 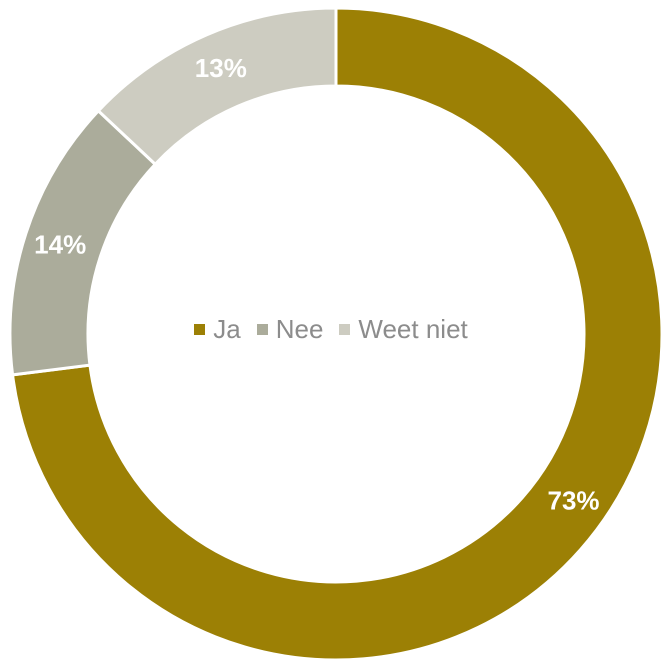 I want to click on legend-item-ja: Ja, so click(x=217, y=329).